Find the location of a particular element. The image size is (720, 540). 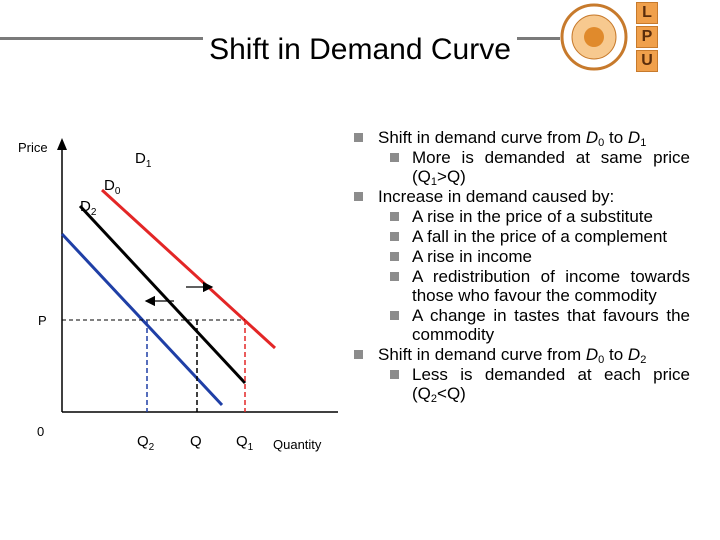

university-seal is located at coordinates (594, 37).